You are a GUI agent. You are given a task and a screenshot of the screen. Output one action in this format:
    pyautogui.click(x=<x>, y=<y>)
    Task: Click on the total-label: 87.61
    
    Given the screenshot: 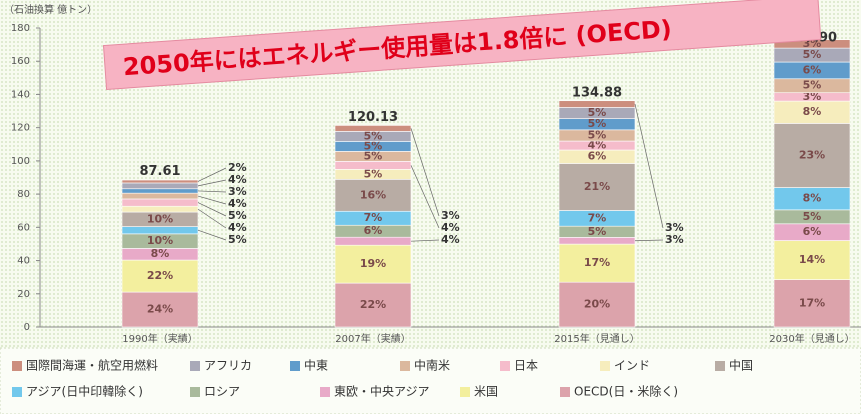 What is the action you would take?
    pyautogui.click(x=159, y=171)
    